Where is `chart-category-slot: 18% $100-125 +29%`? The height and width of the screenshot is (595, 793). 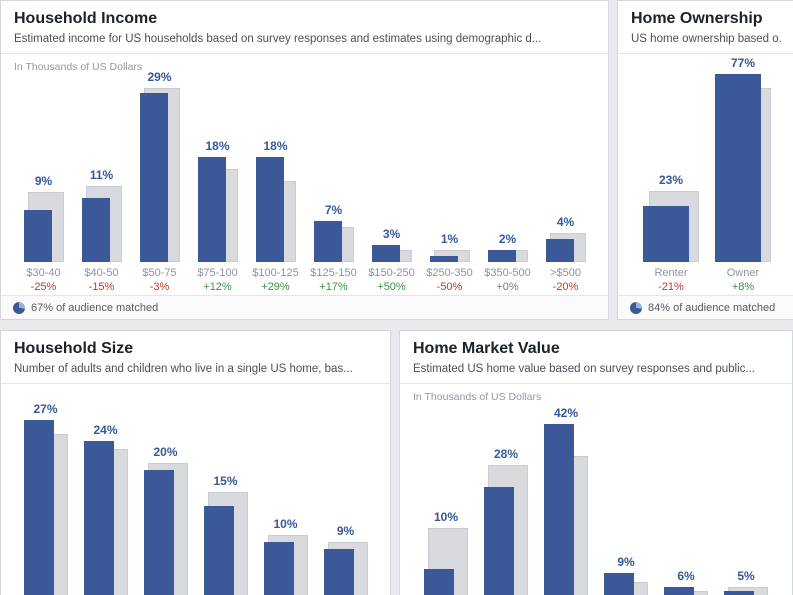 chart-category-slot: 18% $100-125 +29% is located at coordinates (276, 186).